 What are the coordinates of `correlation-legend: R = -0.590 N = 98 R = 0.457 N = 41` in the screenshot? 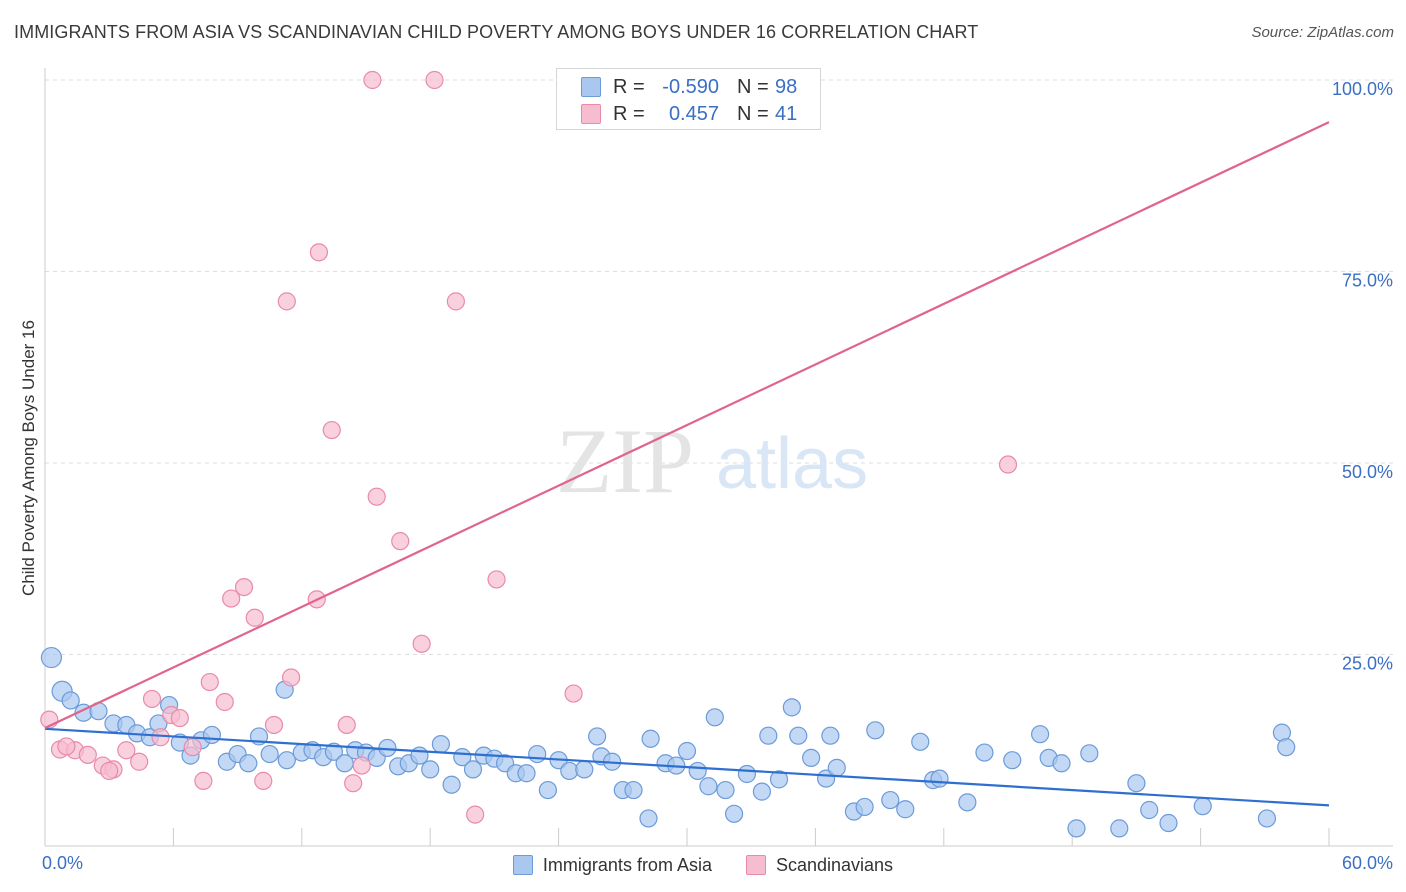 It's located at (688, 99).